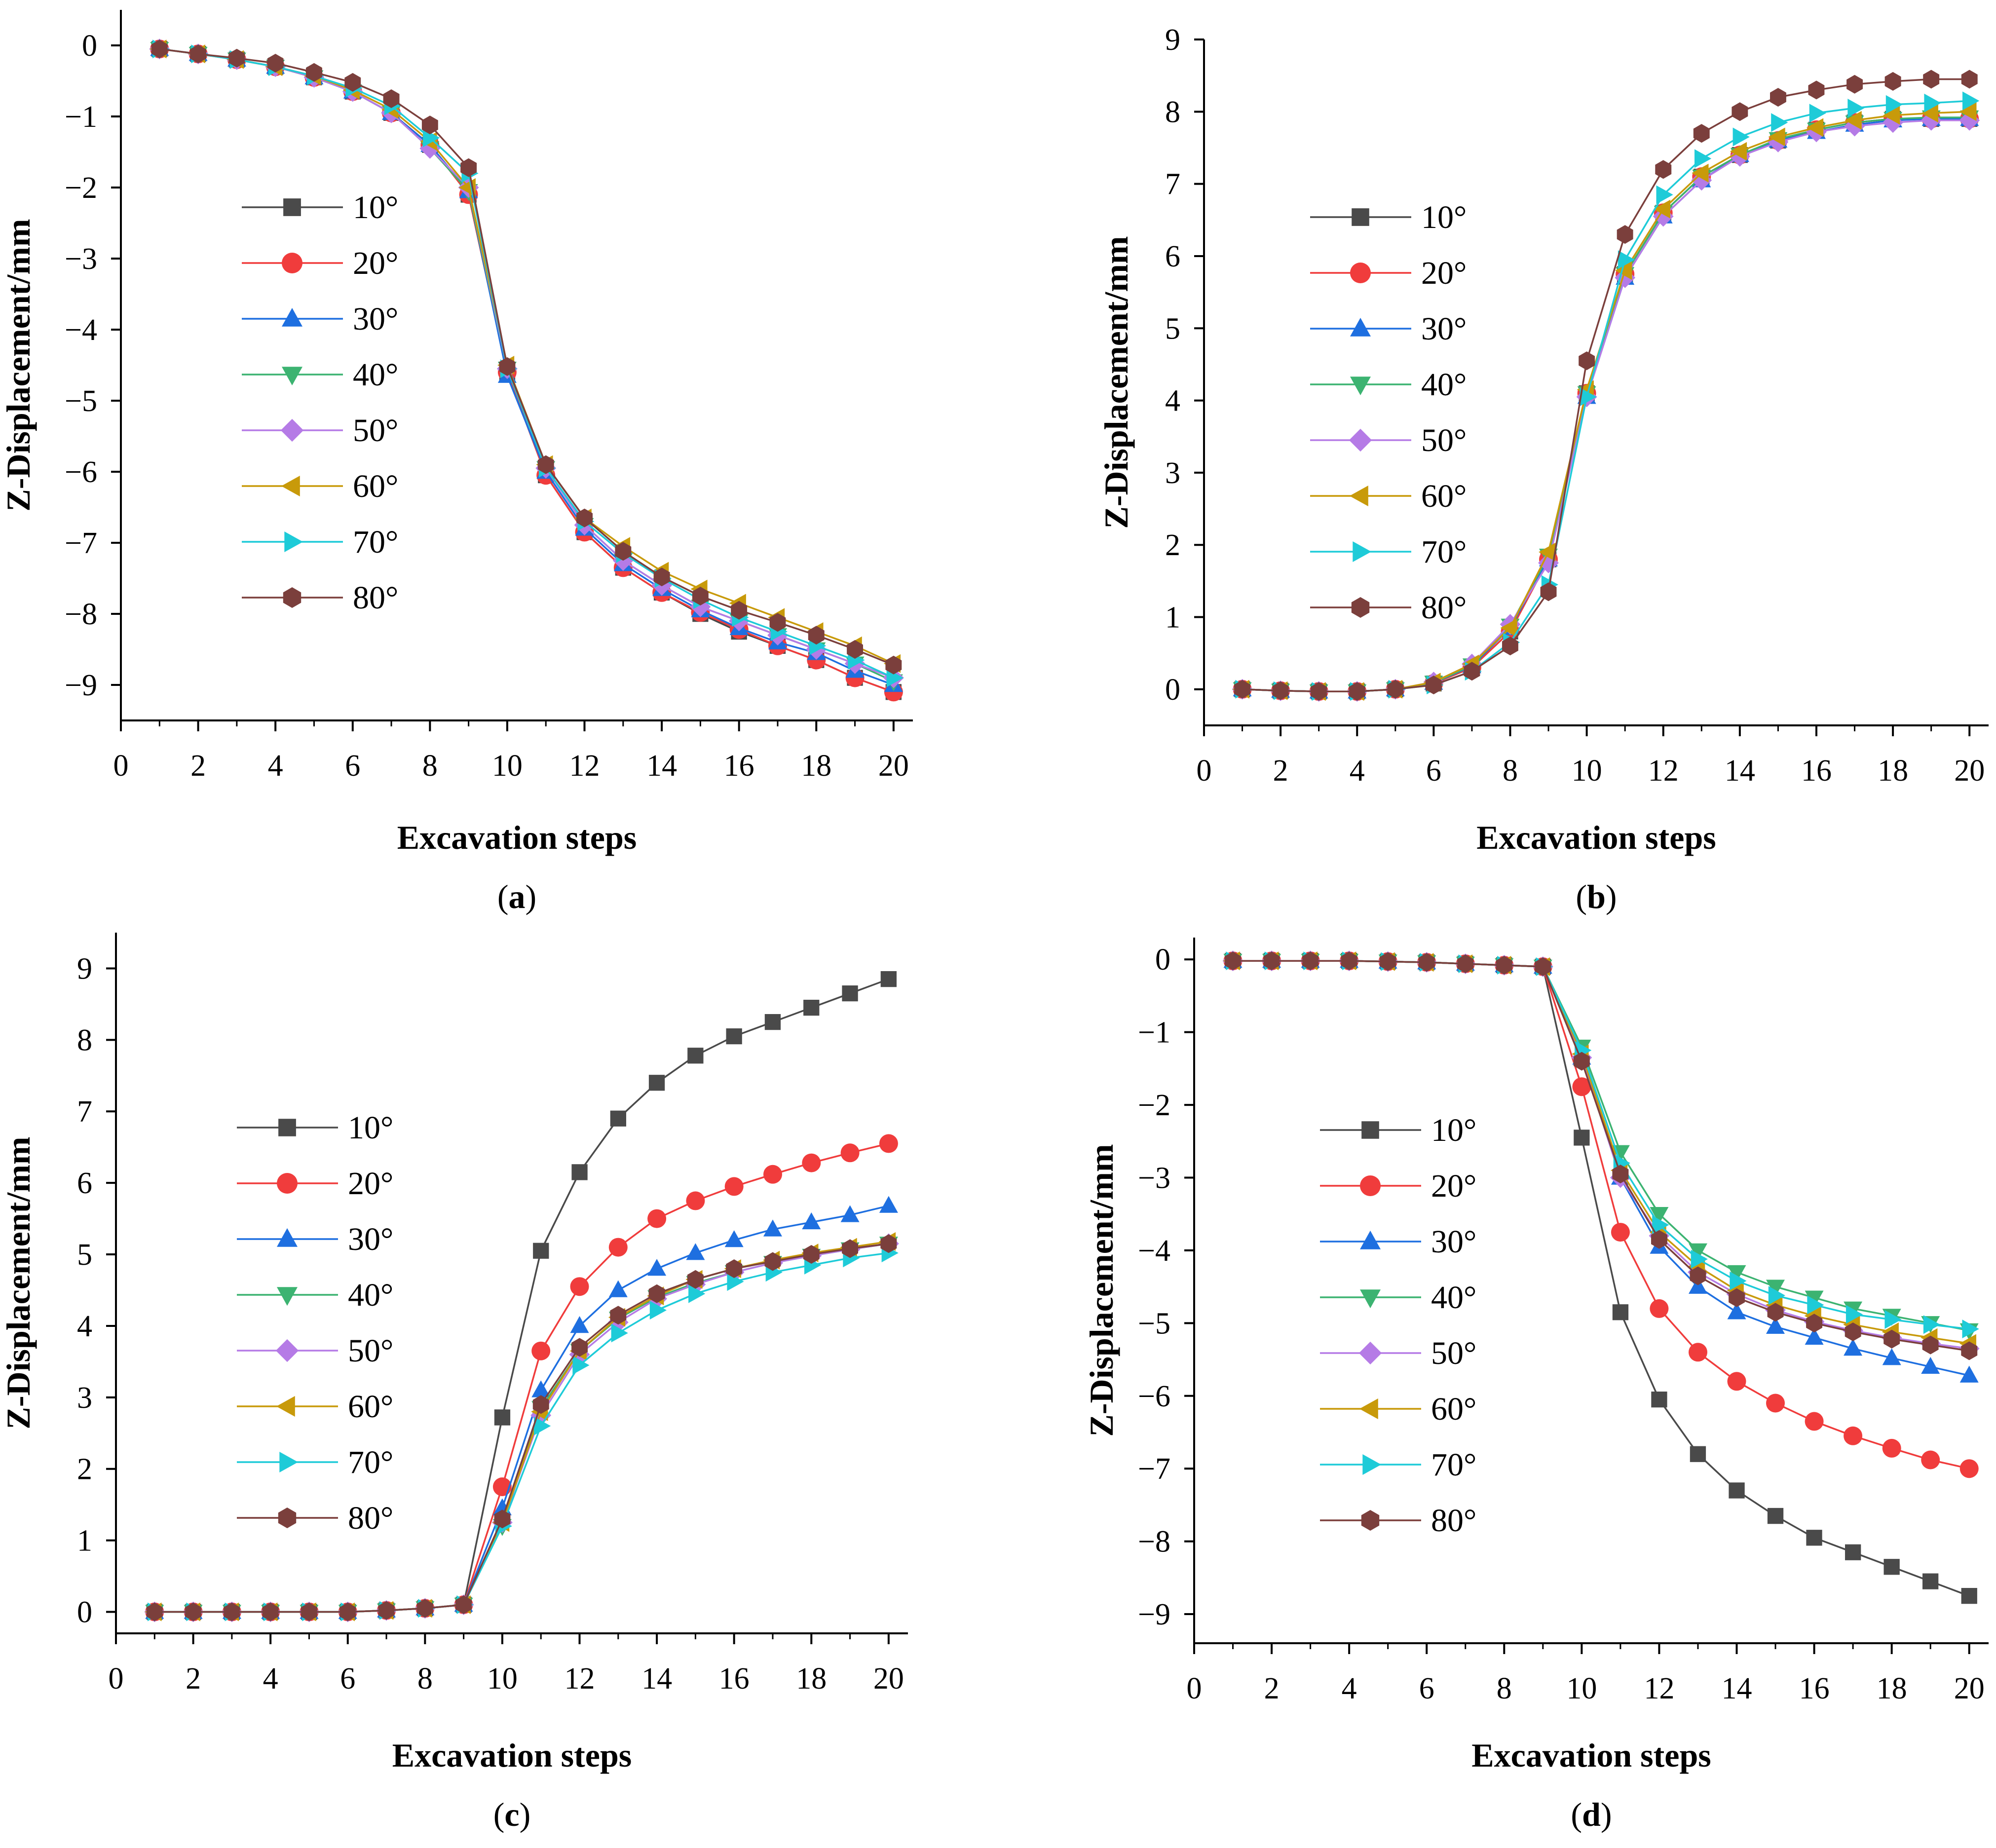 This screenshot has width=1996, height=1848. Describe the element at coordinates (1433, 771) in the screenshot. I see `x-tick-label: 6` at that location.